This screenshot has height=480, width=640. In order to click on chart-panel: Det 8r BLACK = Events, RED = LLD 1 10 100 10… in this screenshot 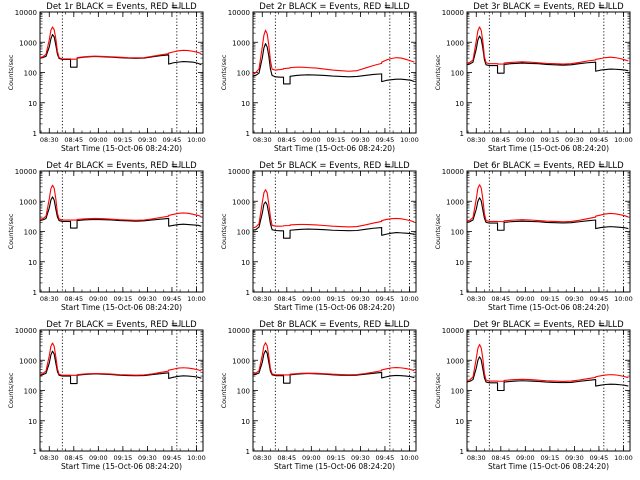, I will do `click(319, 395)`.